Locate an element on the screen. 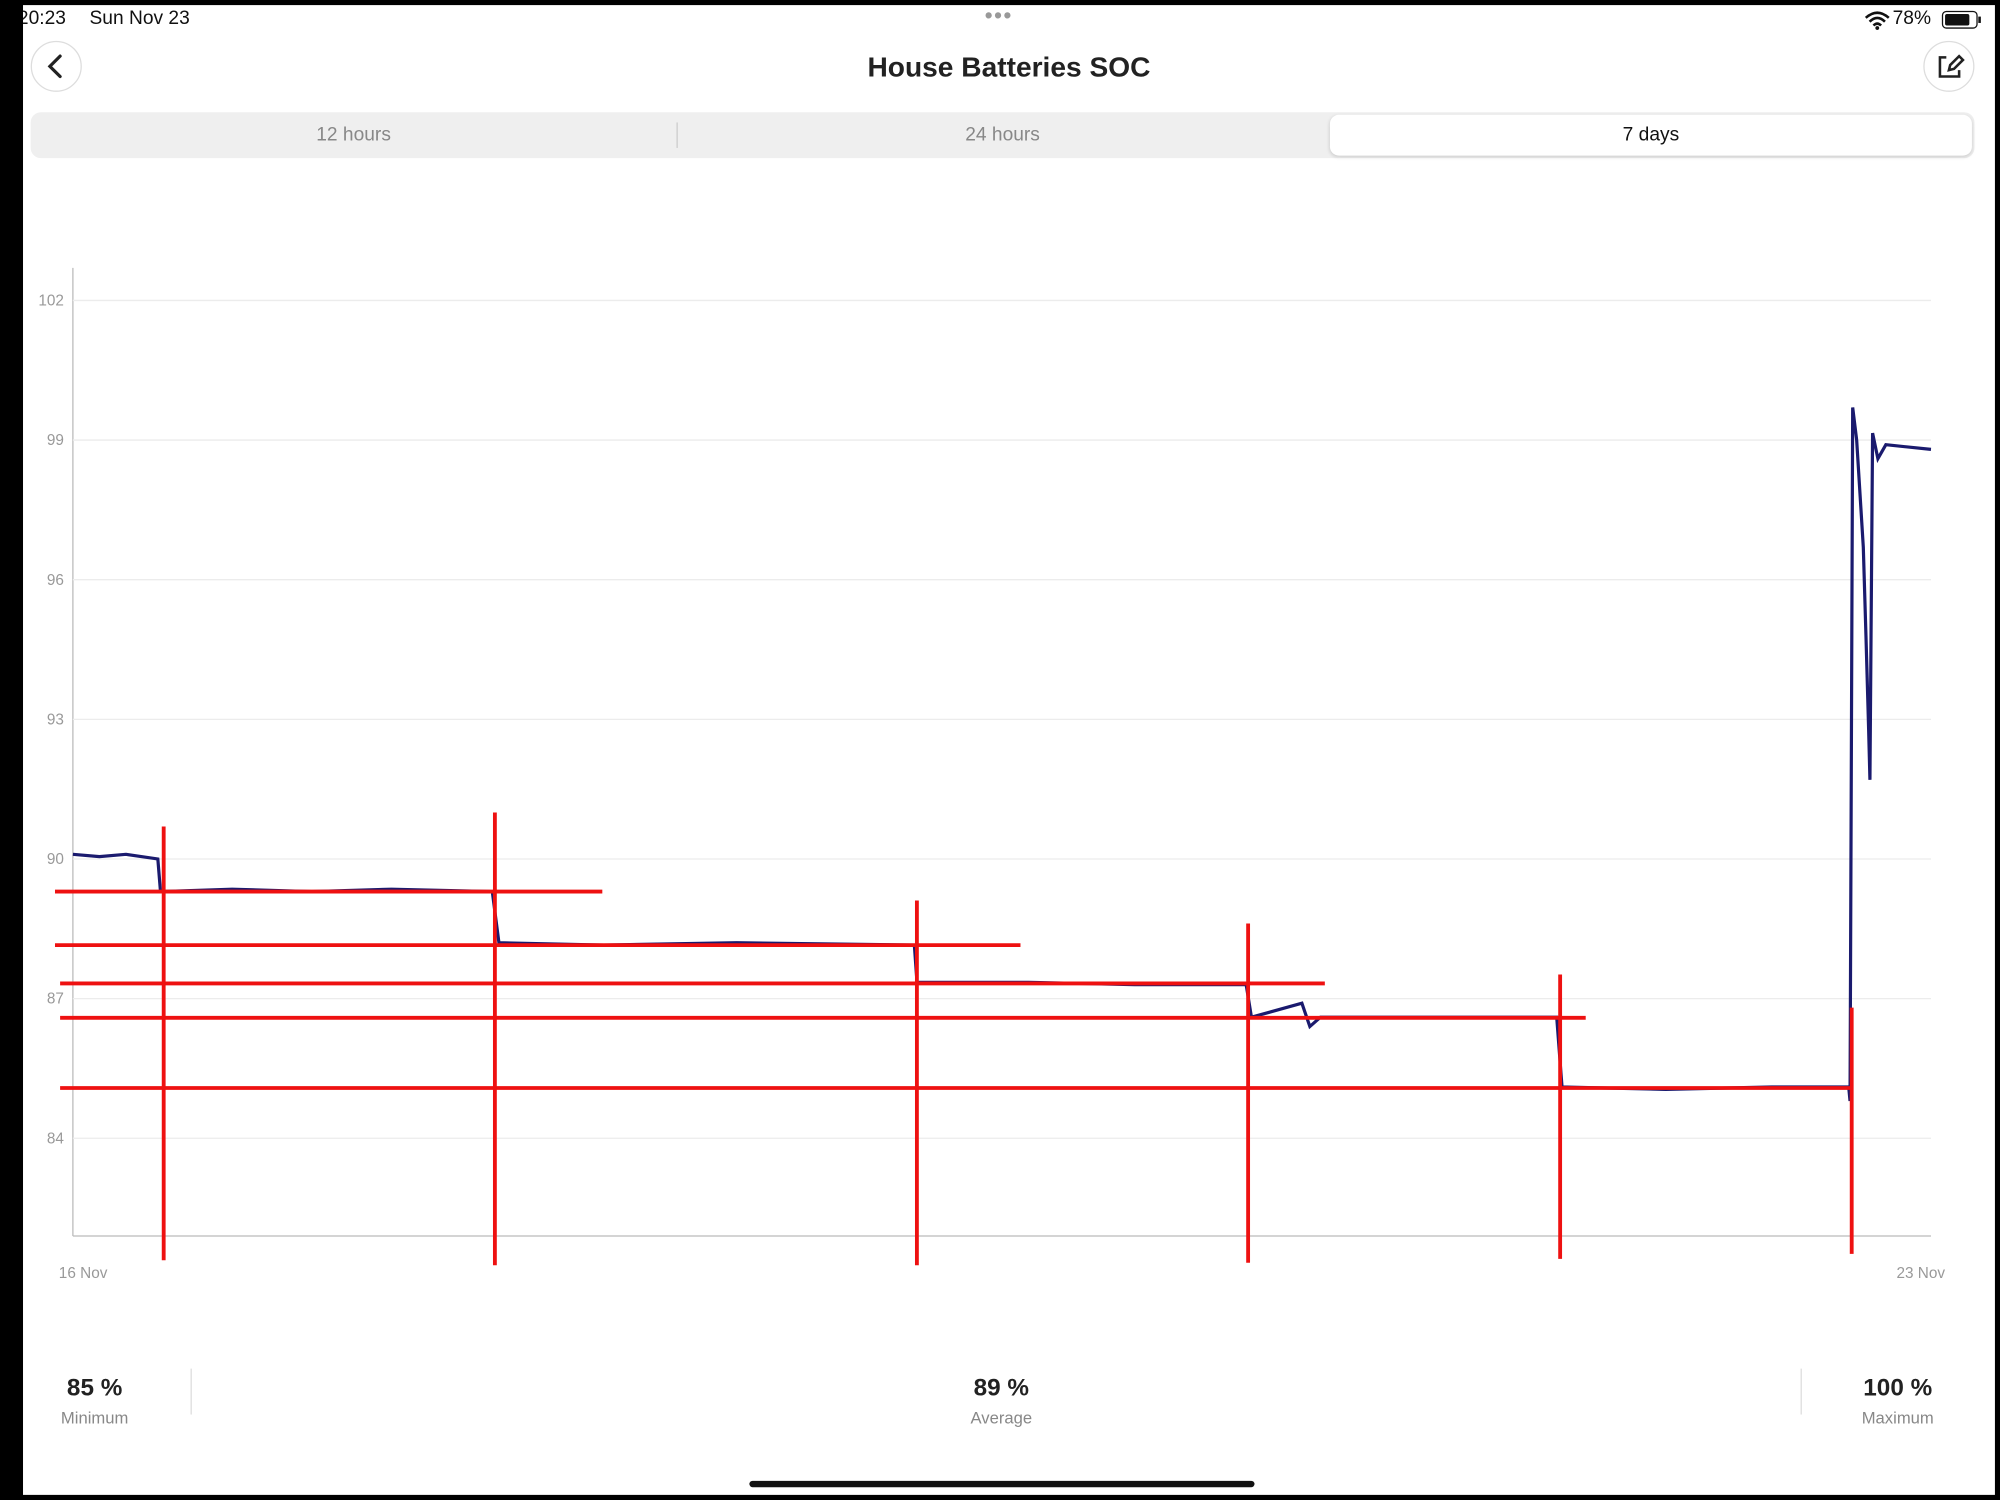 This screenshot has width=2000, height=1500. y-tick-label: 99 is located at coordinates (55, 440).